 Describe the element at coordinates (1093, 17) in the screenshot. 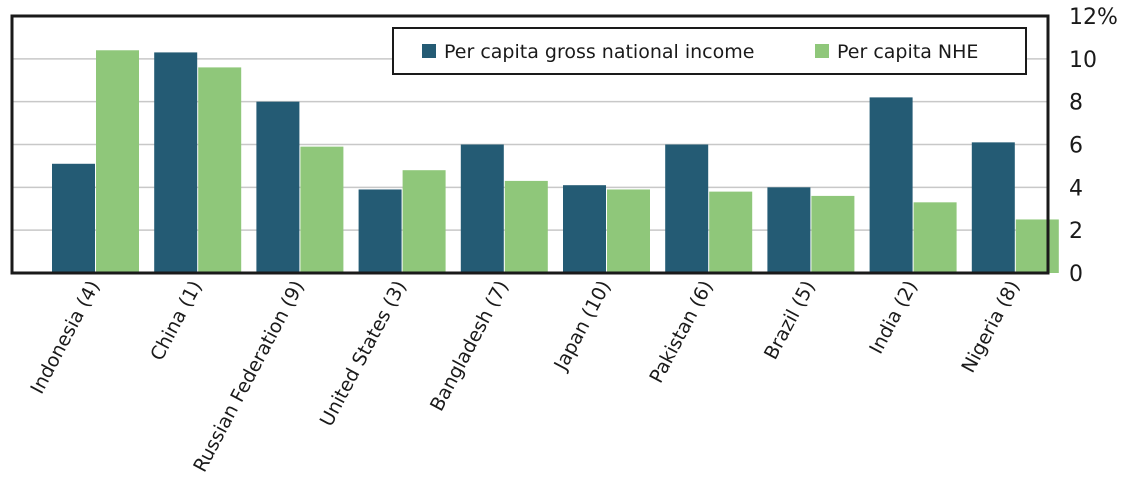

I see `y-tick-label: 12%` at that location.